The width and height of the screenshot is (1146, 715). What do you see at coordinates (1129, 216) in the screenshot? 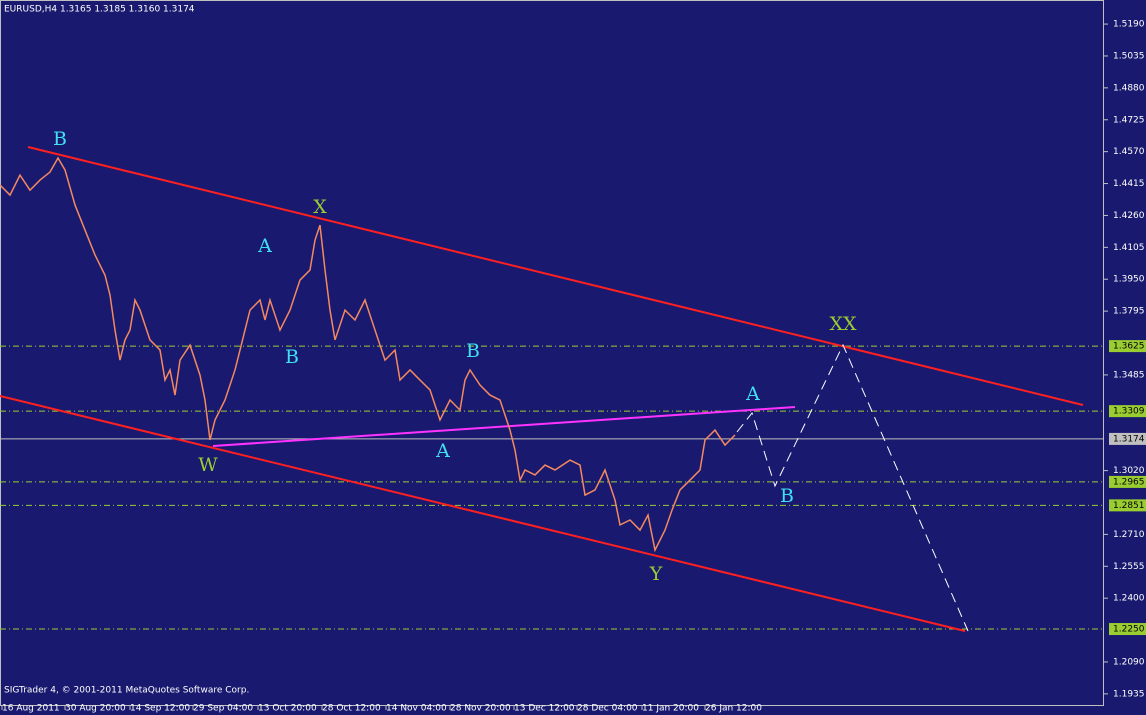
I see `y-tick-label: 1.4260` at bounding box center [1129, 216].